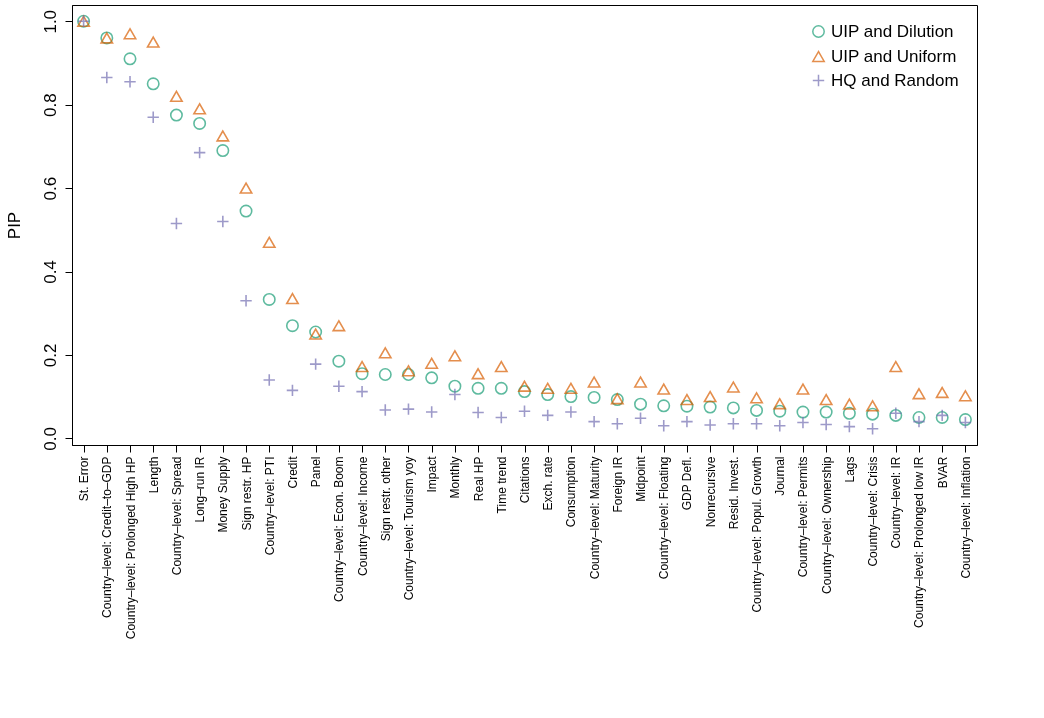 The image size is (1044, 718). What do you see at coordinates (362, 516) in the screenshot?
I see `x-tick-label: Country–level: Income` at bounding box center [362, 516].